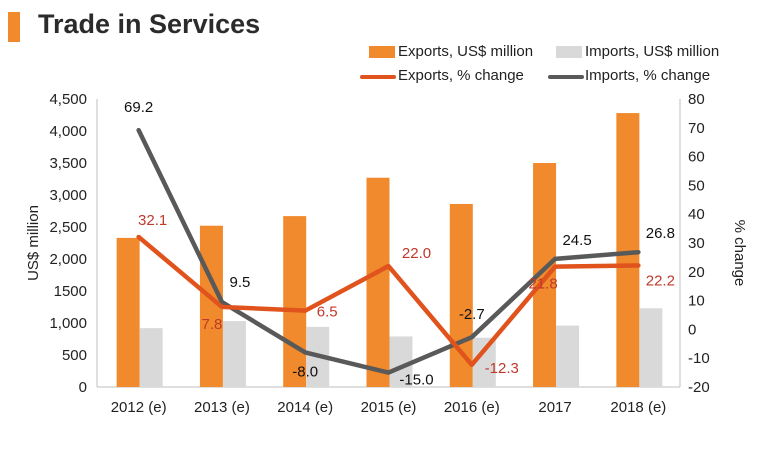 Image resolution: width=767 pixels, height=454 pixels. What do you see at coordinates (466, 51) in the screenshot?
I see `legend-label-exports-bar: Exports, US$ million` at bounding box center [466, 51].